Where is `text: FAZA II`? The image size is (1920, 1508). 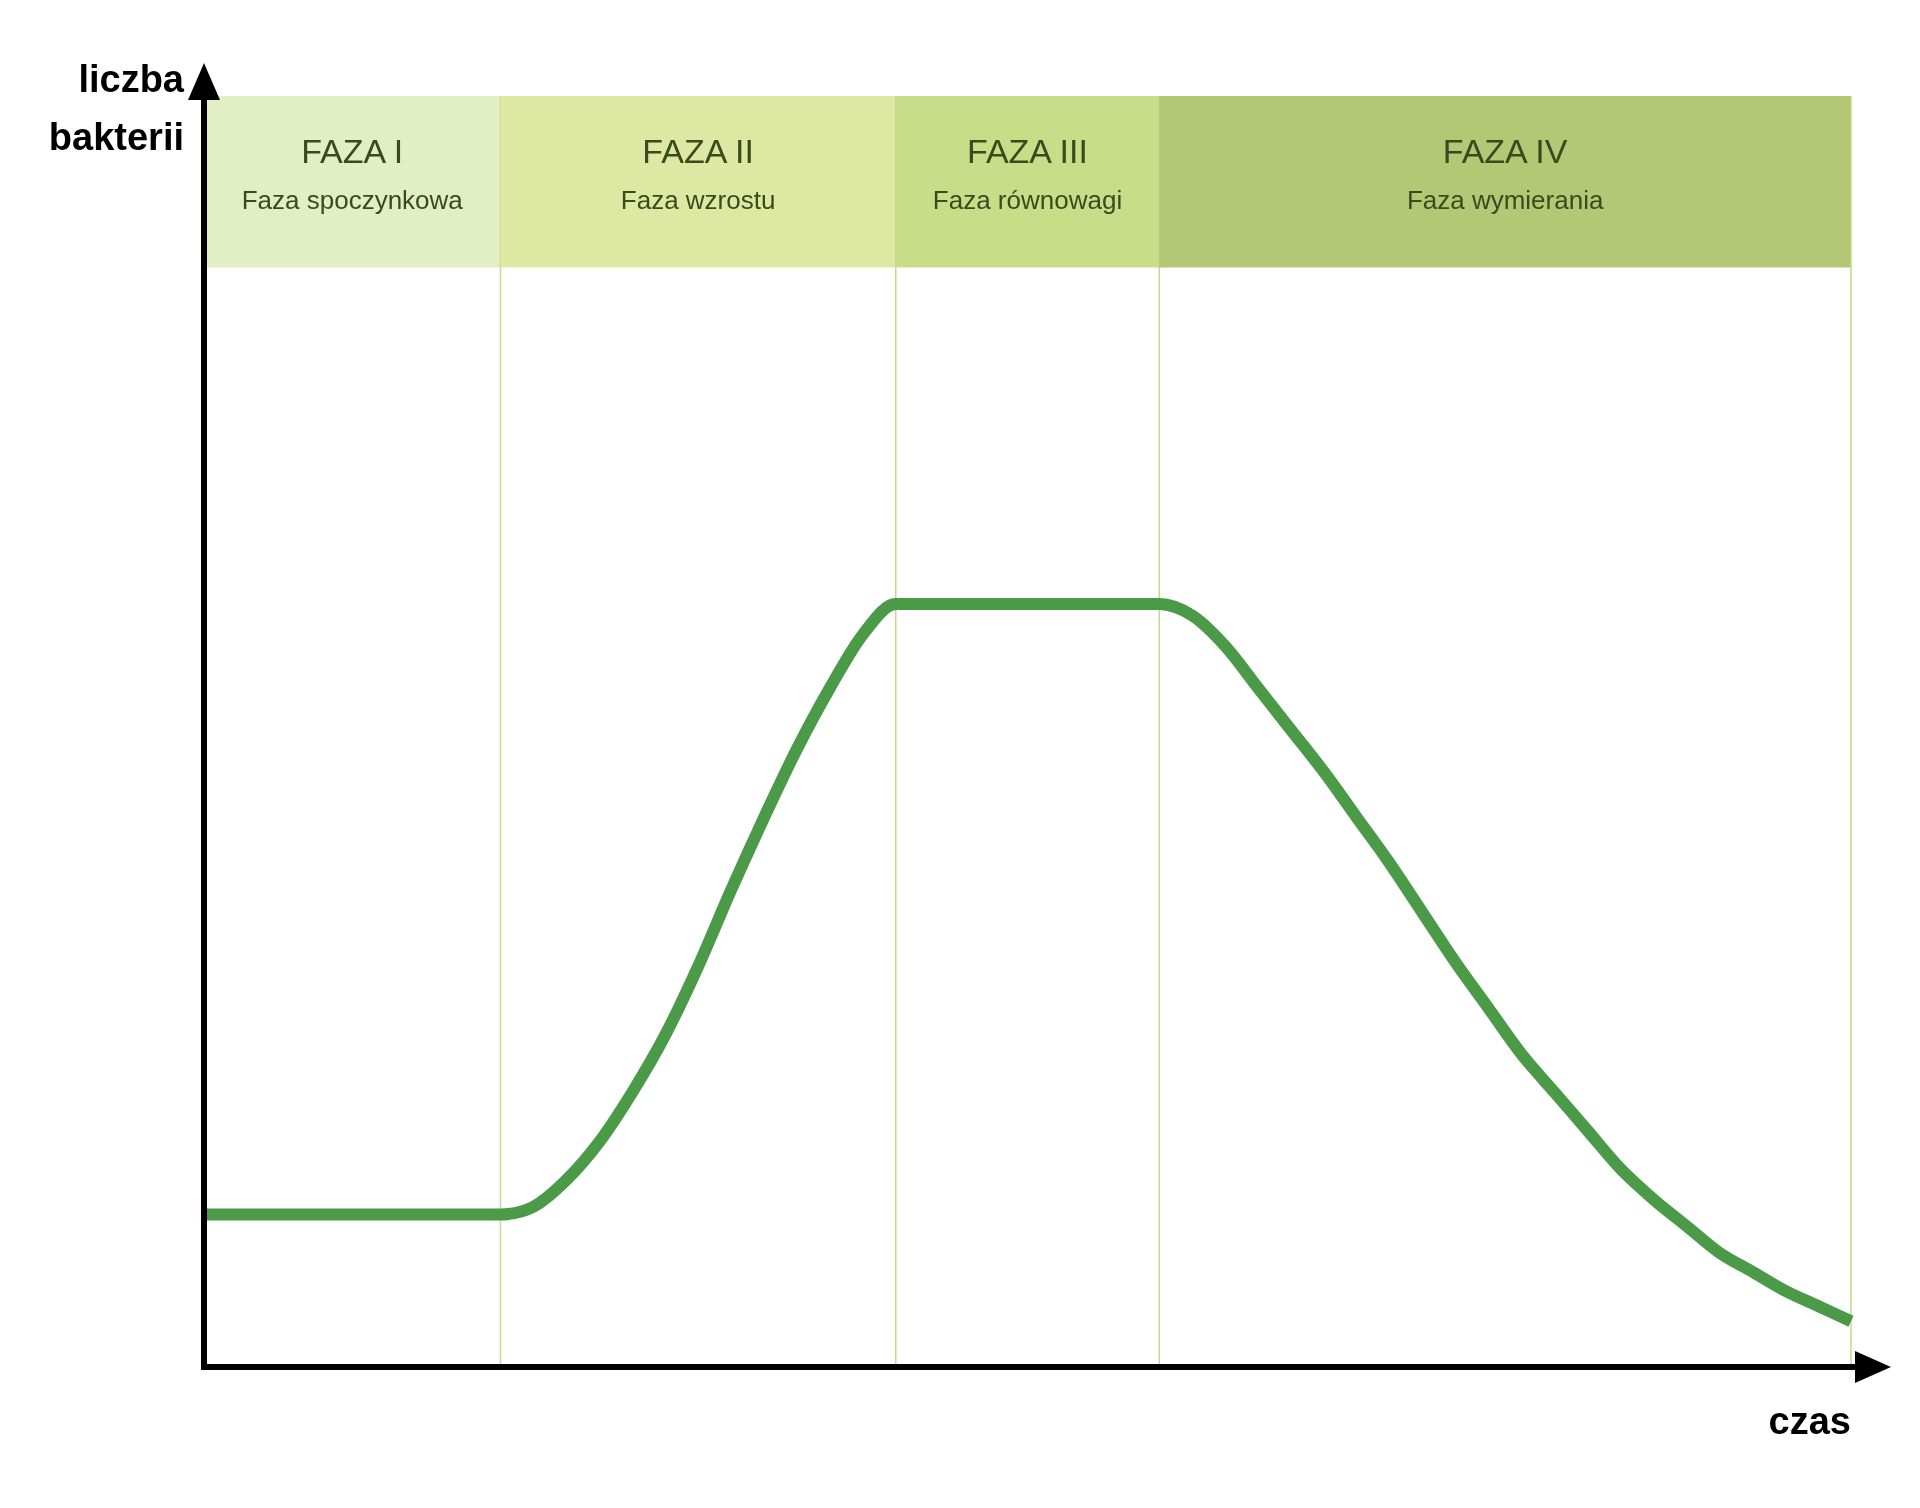
text: FAZA II is located at coordinates (698, 151).